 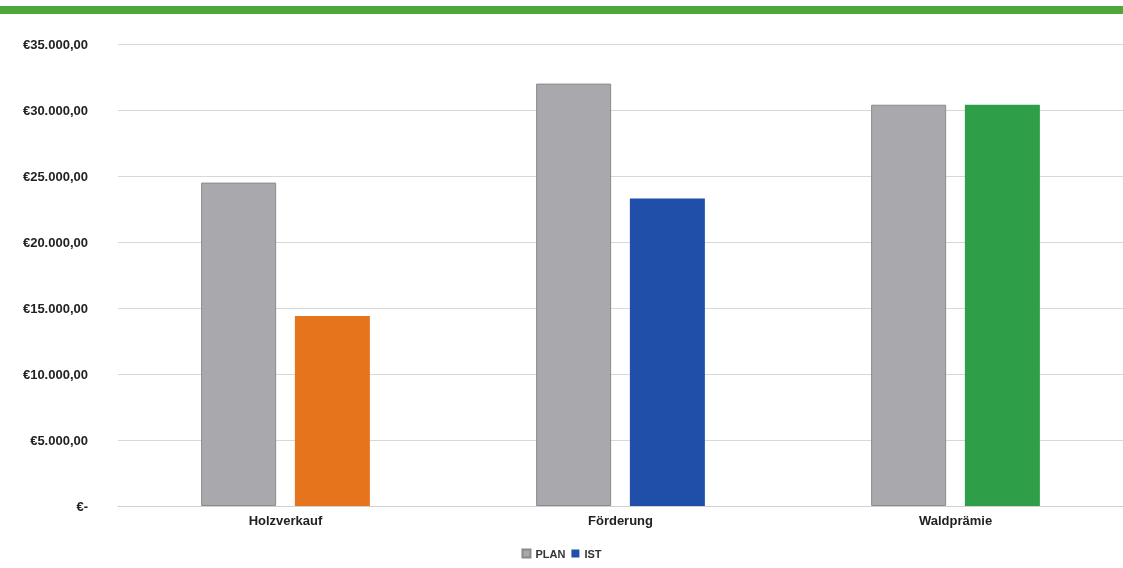 What do you see at coordinates (955, 520) in the screenshot?
I see `x-tick-label: Waldprämie` at bounding box center [955, 520].